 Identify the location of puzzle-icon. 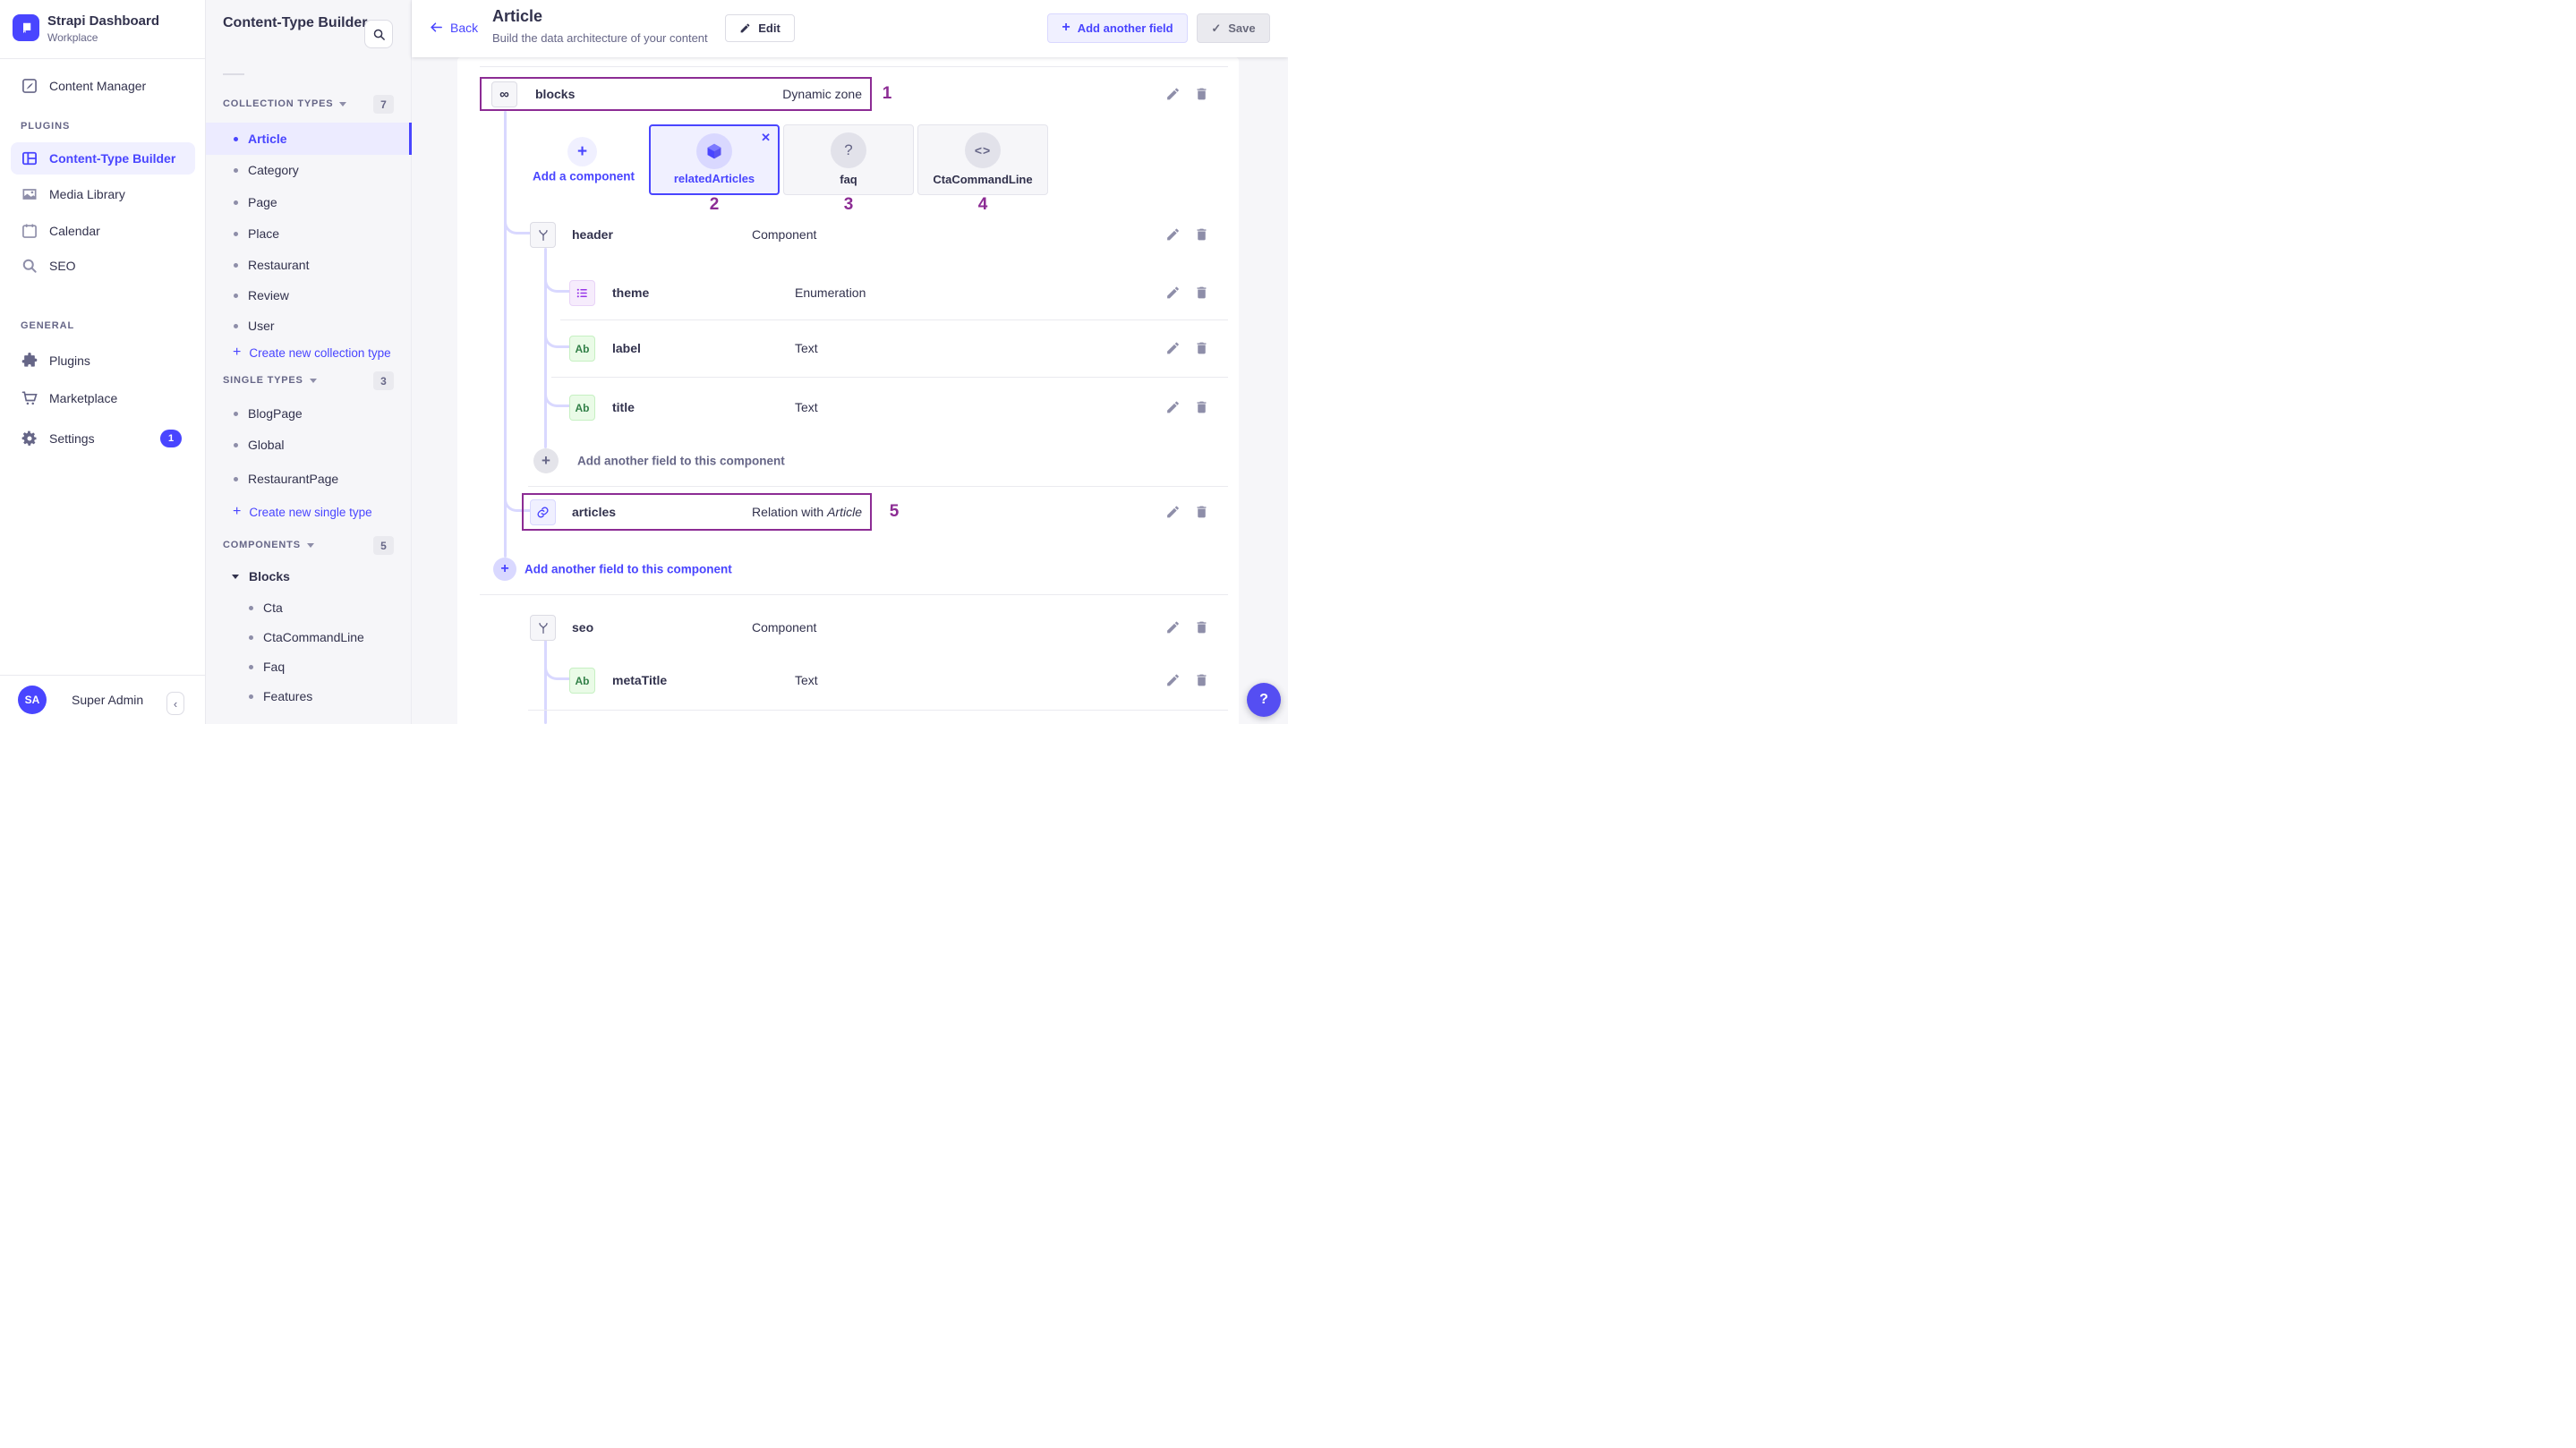
(29, 361).